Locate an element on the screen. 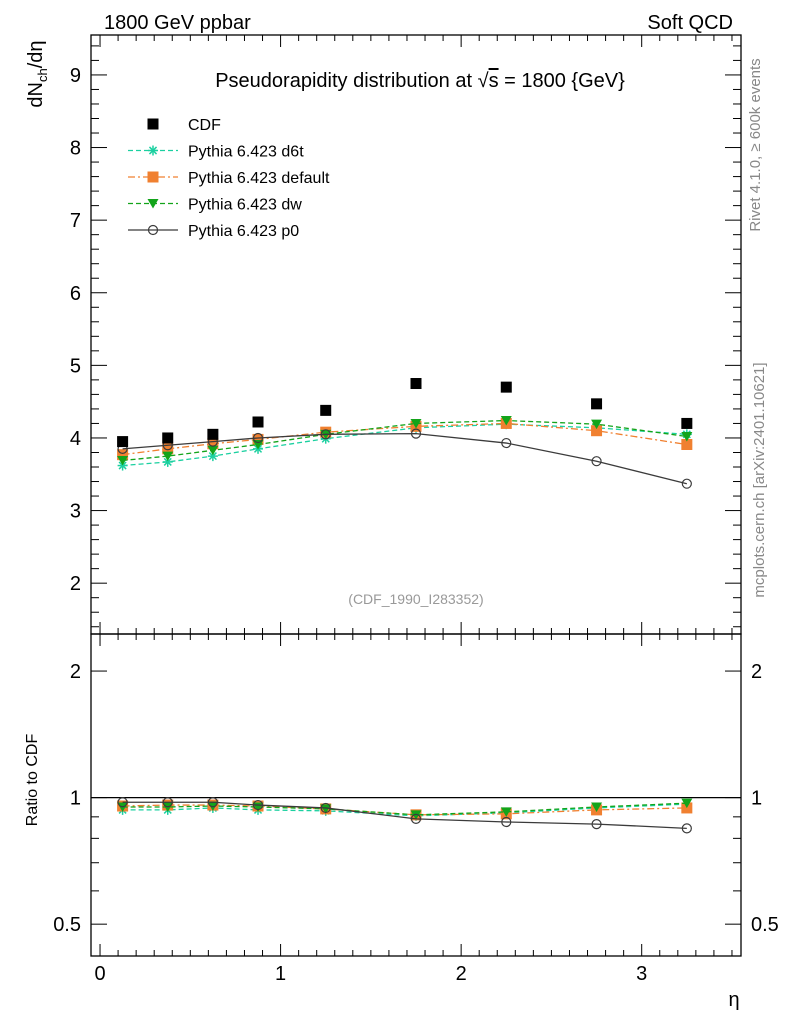 The image size is (786, 1024). y-tick-label-main: 6 is located at coordinates (75, 294).